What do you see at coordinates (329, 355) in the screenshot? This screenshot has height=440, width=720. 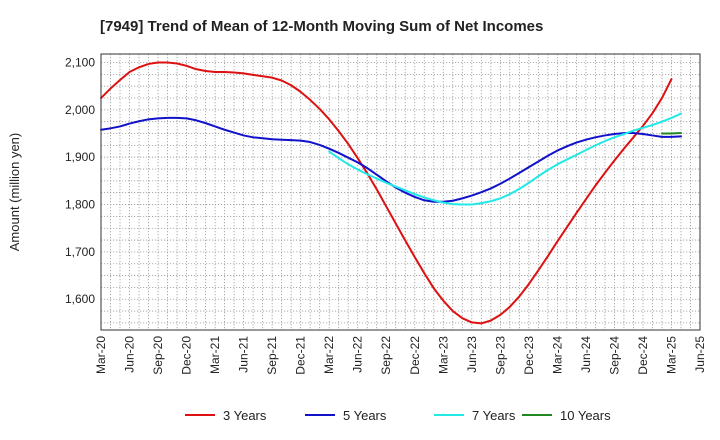 I see `x-tick-label: Mar-22` at bounding box center [329, 355].